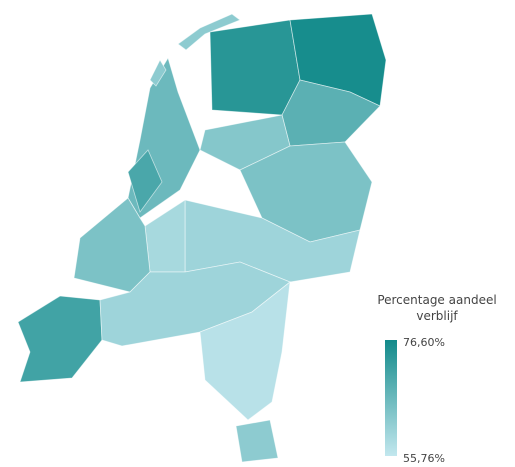  Describe the element at coordinates (424, 458) in the screenshot. I see `legend-min-label: 55,76%` at that location.